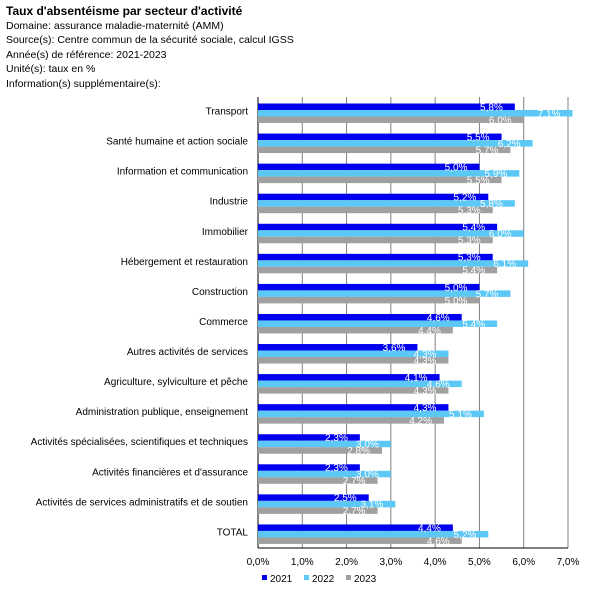  What do you see at coordinates (460, 415) in the screenshot?
I see `data-label: 5,1%` at bounding box center [460, 415].